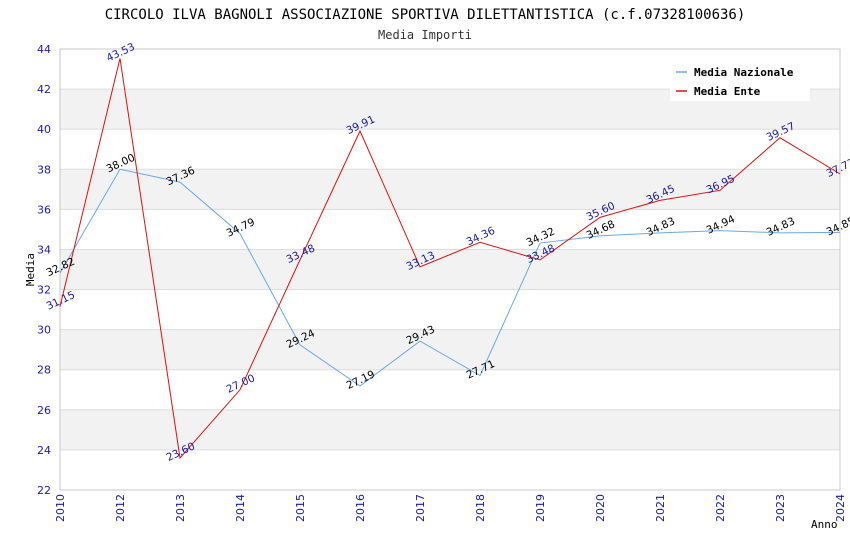 The height and width of the screenshot is (555, 850). I want to click on x-tick-label: 2021, so click(660, 508).